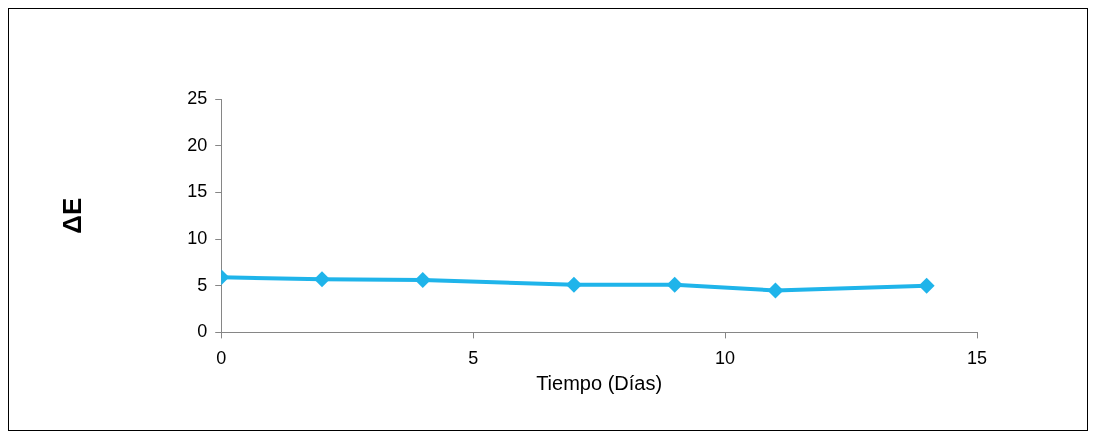  What do you see at coordinates (473, 358) in the screenshot?
I see `x-tick-label: 5` at bounding box center [473, 358].